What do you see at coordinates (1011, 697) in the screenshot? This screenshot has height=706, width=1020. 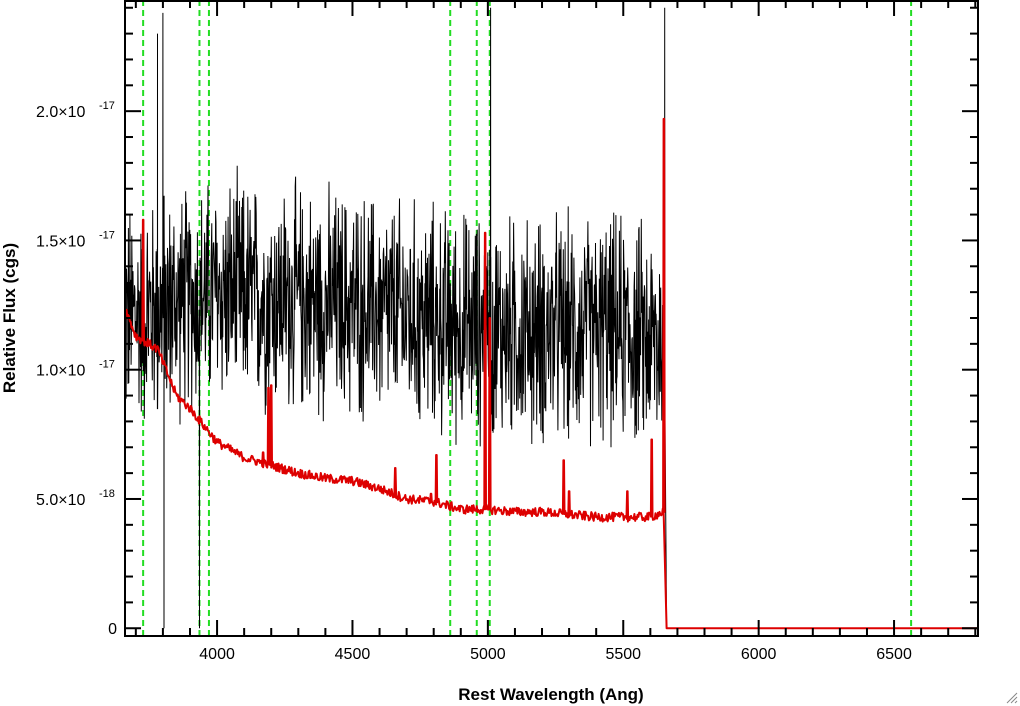 I see `resize-grip-icon` at bounding box center [1011, 697].